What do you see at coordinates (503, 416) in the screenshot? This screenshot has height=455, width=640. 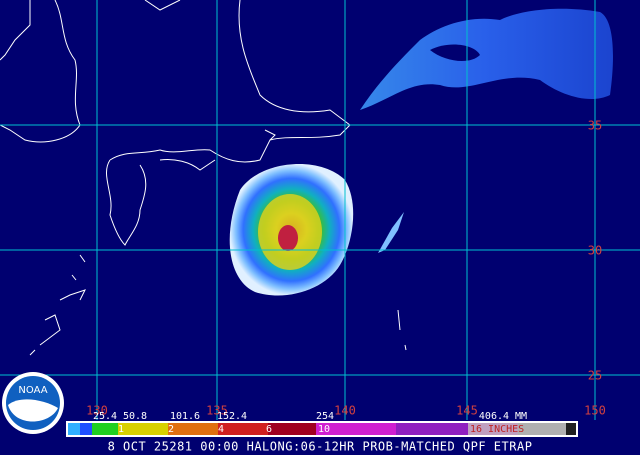 I see `legend-mm: 406.4 MM` at bounding box center [503, 416].